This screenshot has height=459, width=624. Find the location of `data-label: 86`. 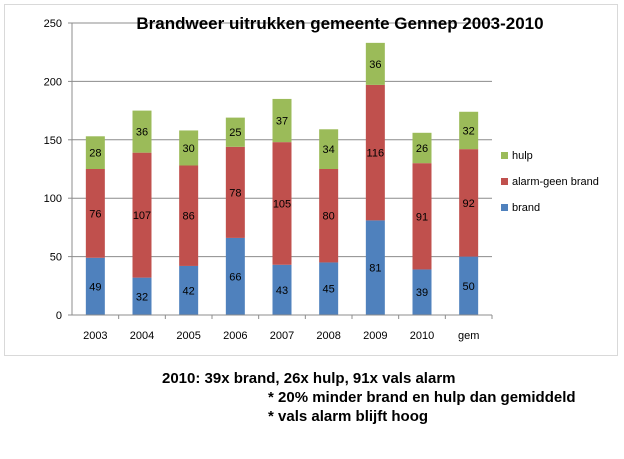

data-label: 86 is located at coordinates (189, 217).